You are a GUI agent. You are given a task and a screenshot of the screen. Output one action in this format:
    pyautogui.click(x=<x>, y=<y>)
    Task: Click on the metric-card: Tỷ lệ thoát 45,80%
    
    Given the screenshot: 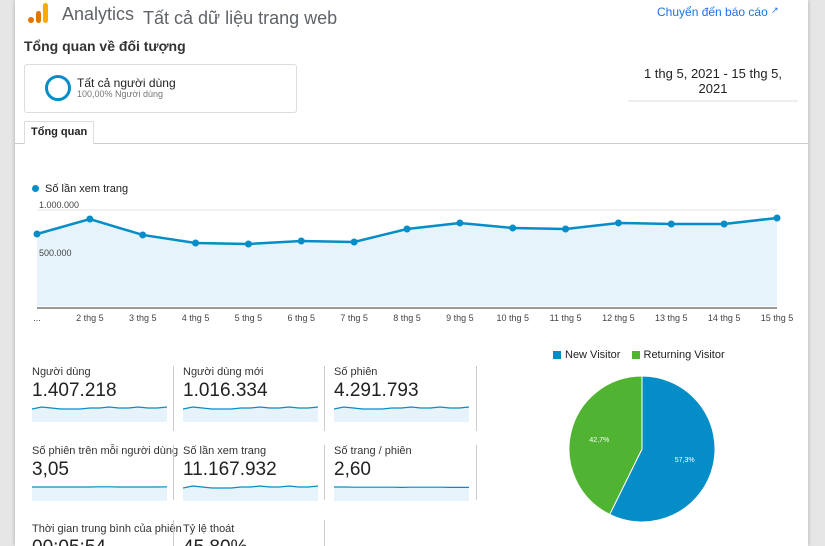 What is the action you would take?
    pyautogui.click(x=253, y=534)
    